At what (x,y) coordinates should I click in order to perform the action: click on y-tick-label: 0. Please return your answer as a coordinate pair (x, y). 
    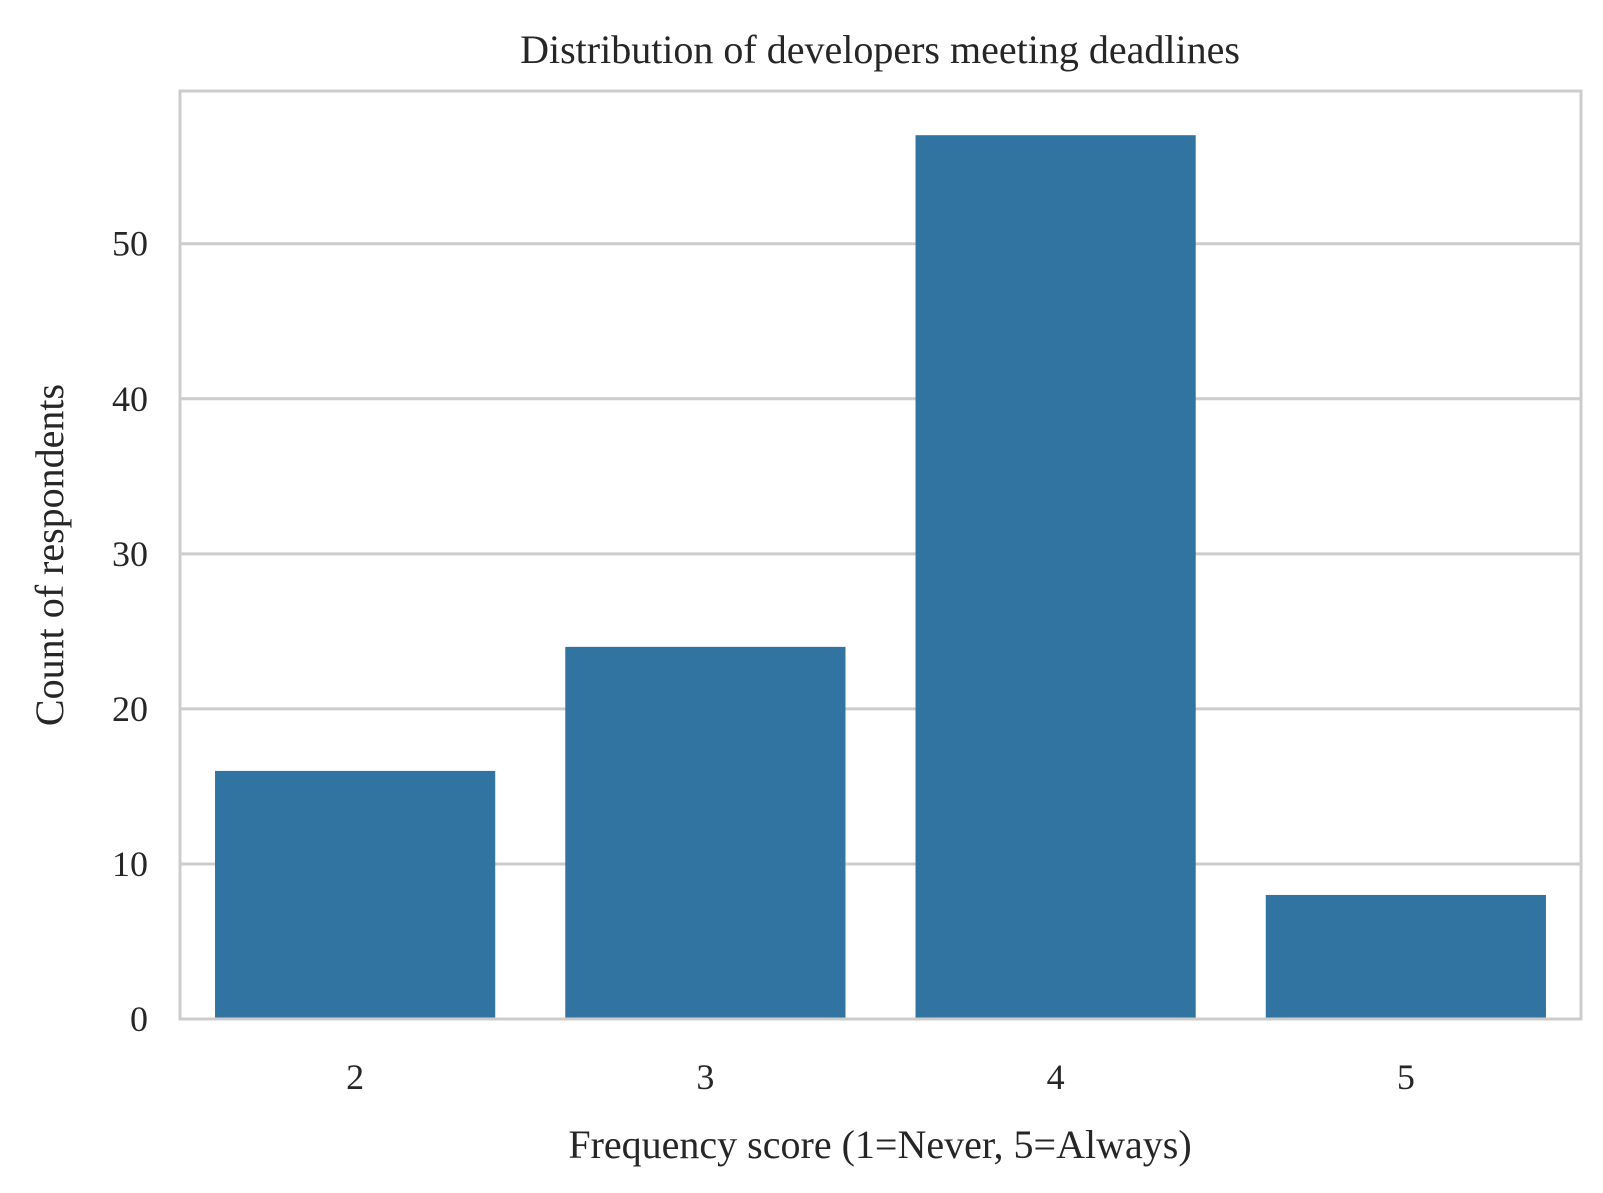
    Looking at the image, I should click on (139, 1019).